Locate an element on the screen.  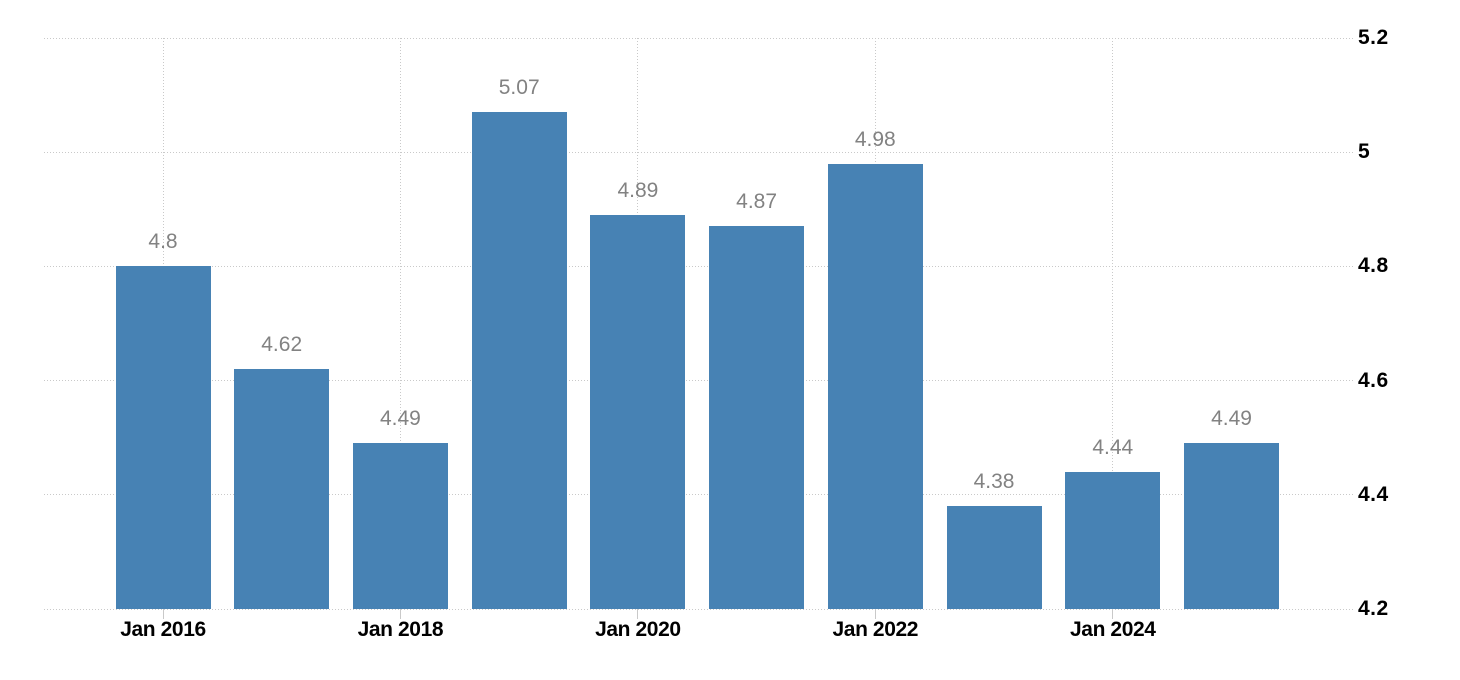
bar-value-label: 4.89 is located at coordinates (638, 190).